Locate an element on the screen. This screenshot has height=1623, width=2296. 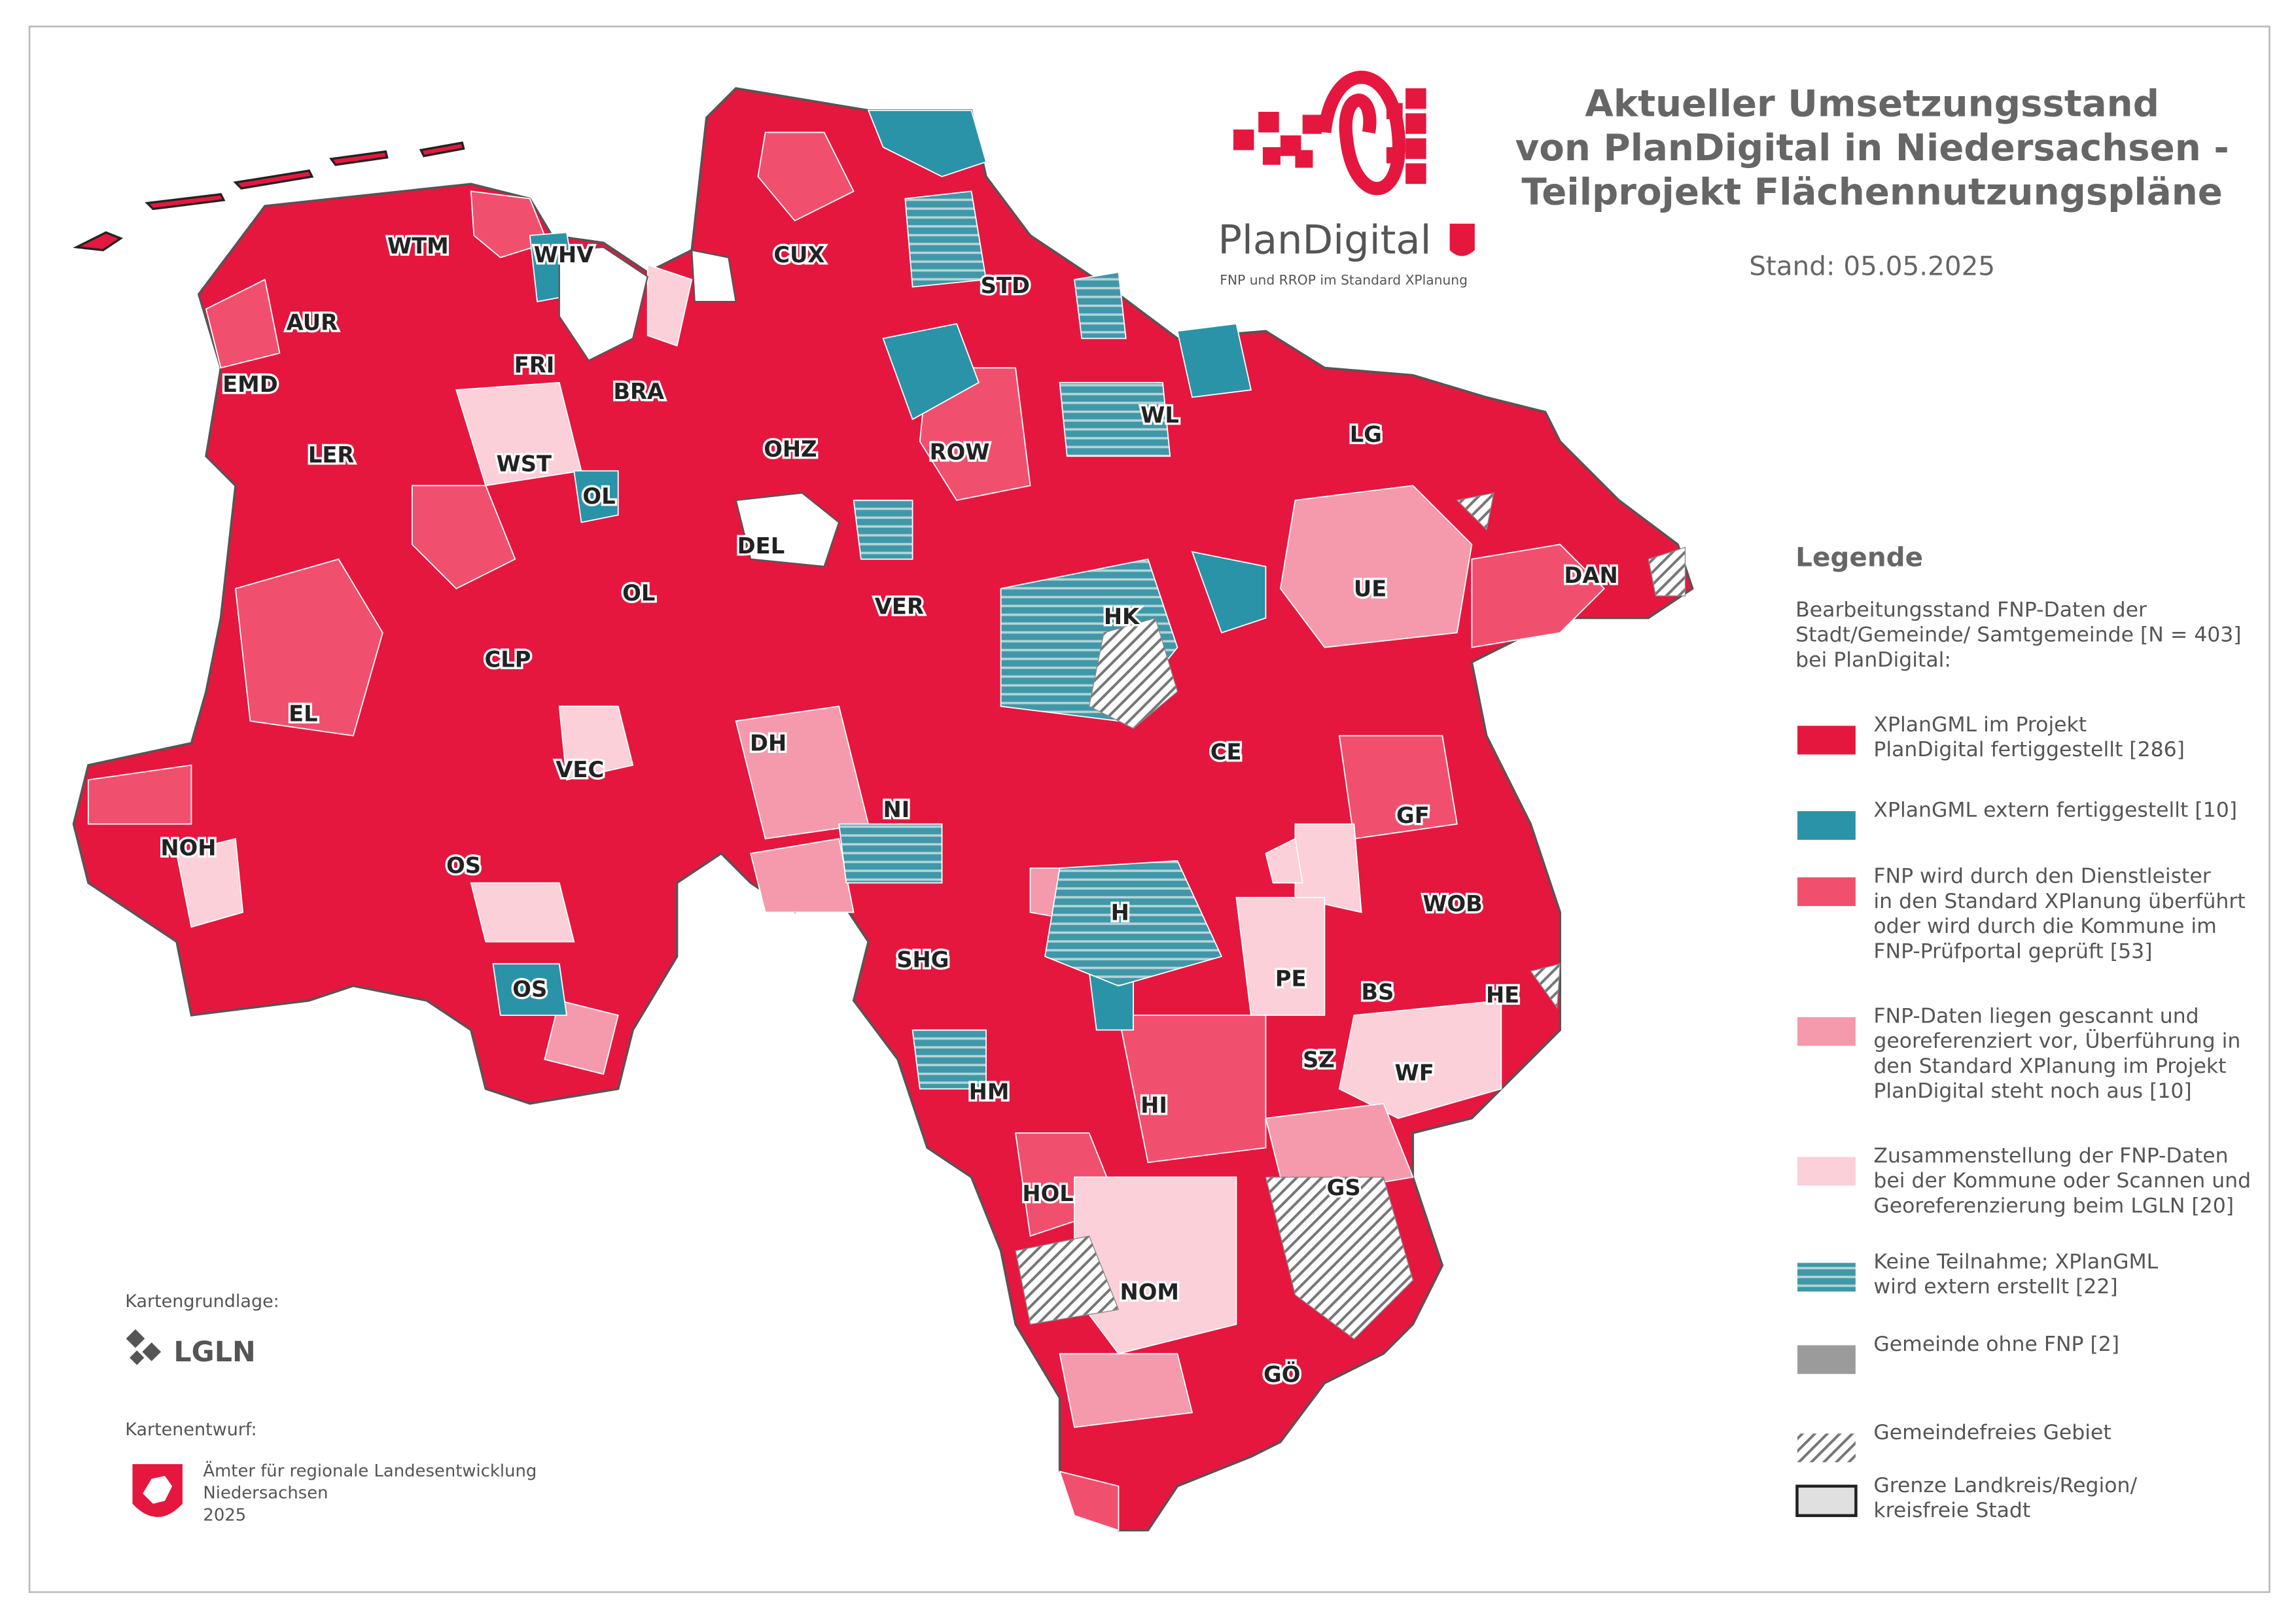
district-label: PE is located at coordinates (1291, 979).